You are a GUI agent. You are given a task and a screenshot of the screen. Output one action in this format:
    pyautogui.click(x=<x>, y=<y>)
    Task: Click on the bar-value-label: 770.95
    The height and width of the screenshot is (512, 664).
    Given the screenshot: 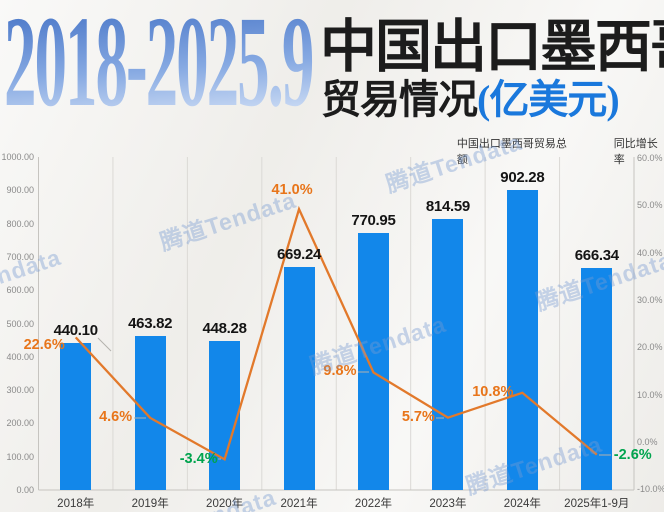 What is the action you would take?
    pyautogui.click(x=373, y=221)
    